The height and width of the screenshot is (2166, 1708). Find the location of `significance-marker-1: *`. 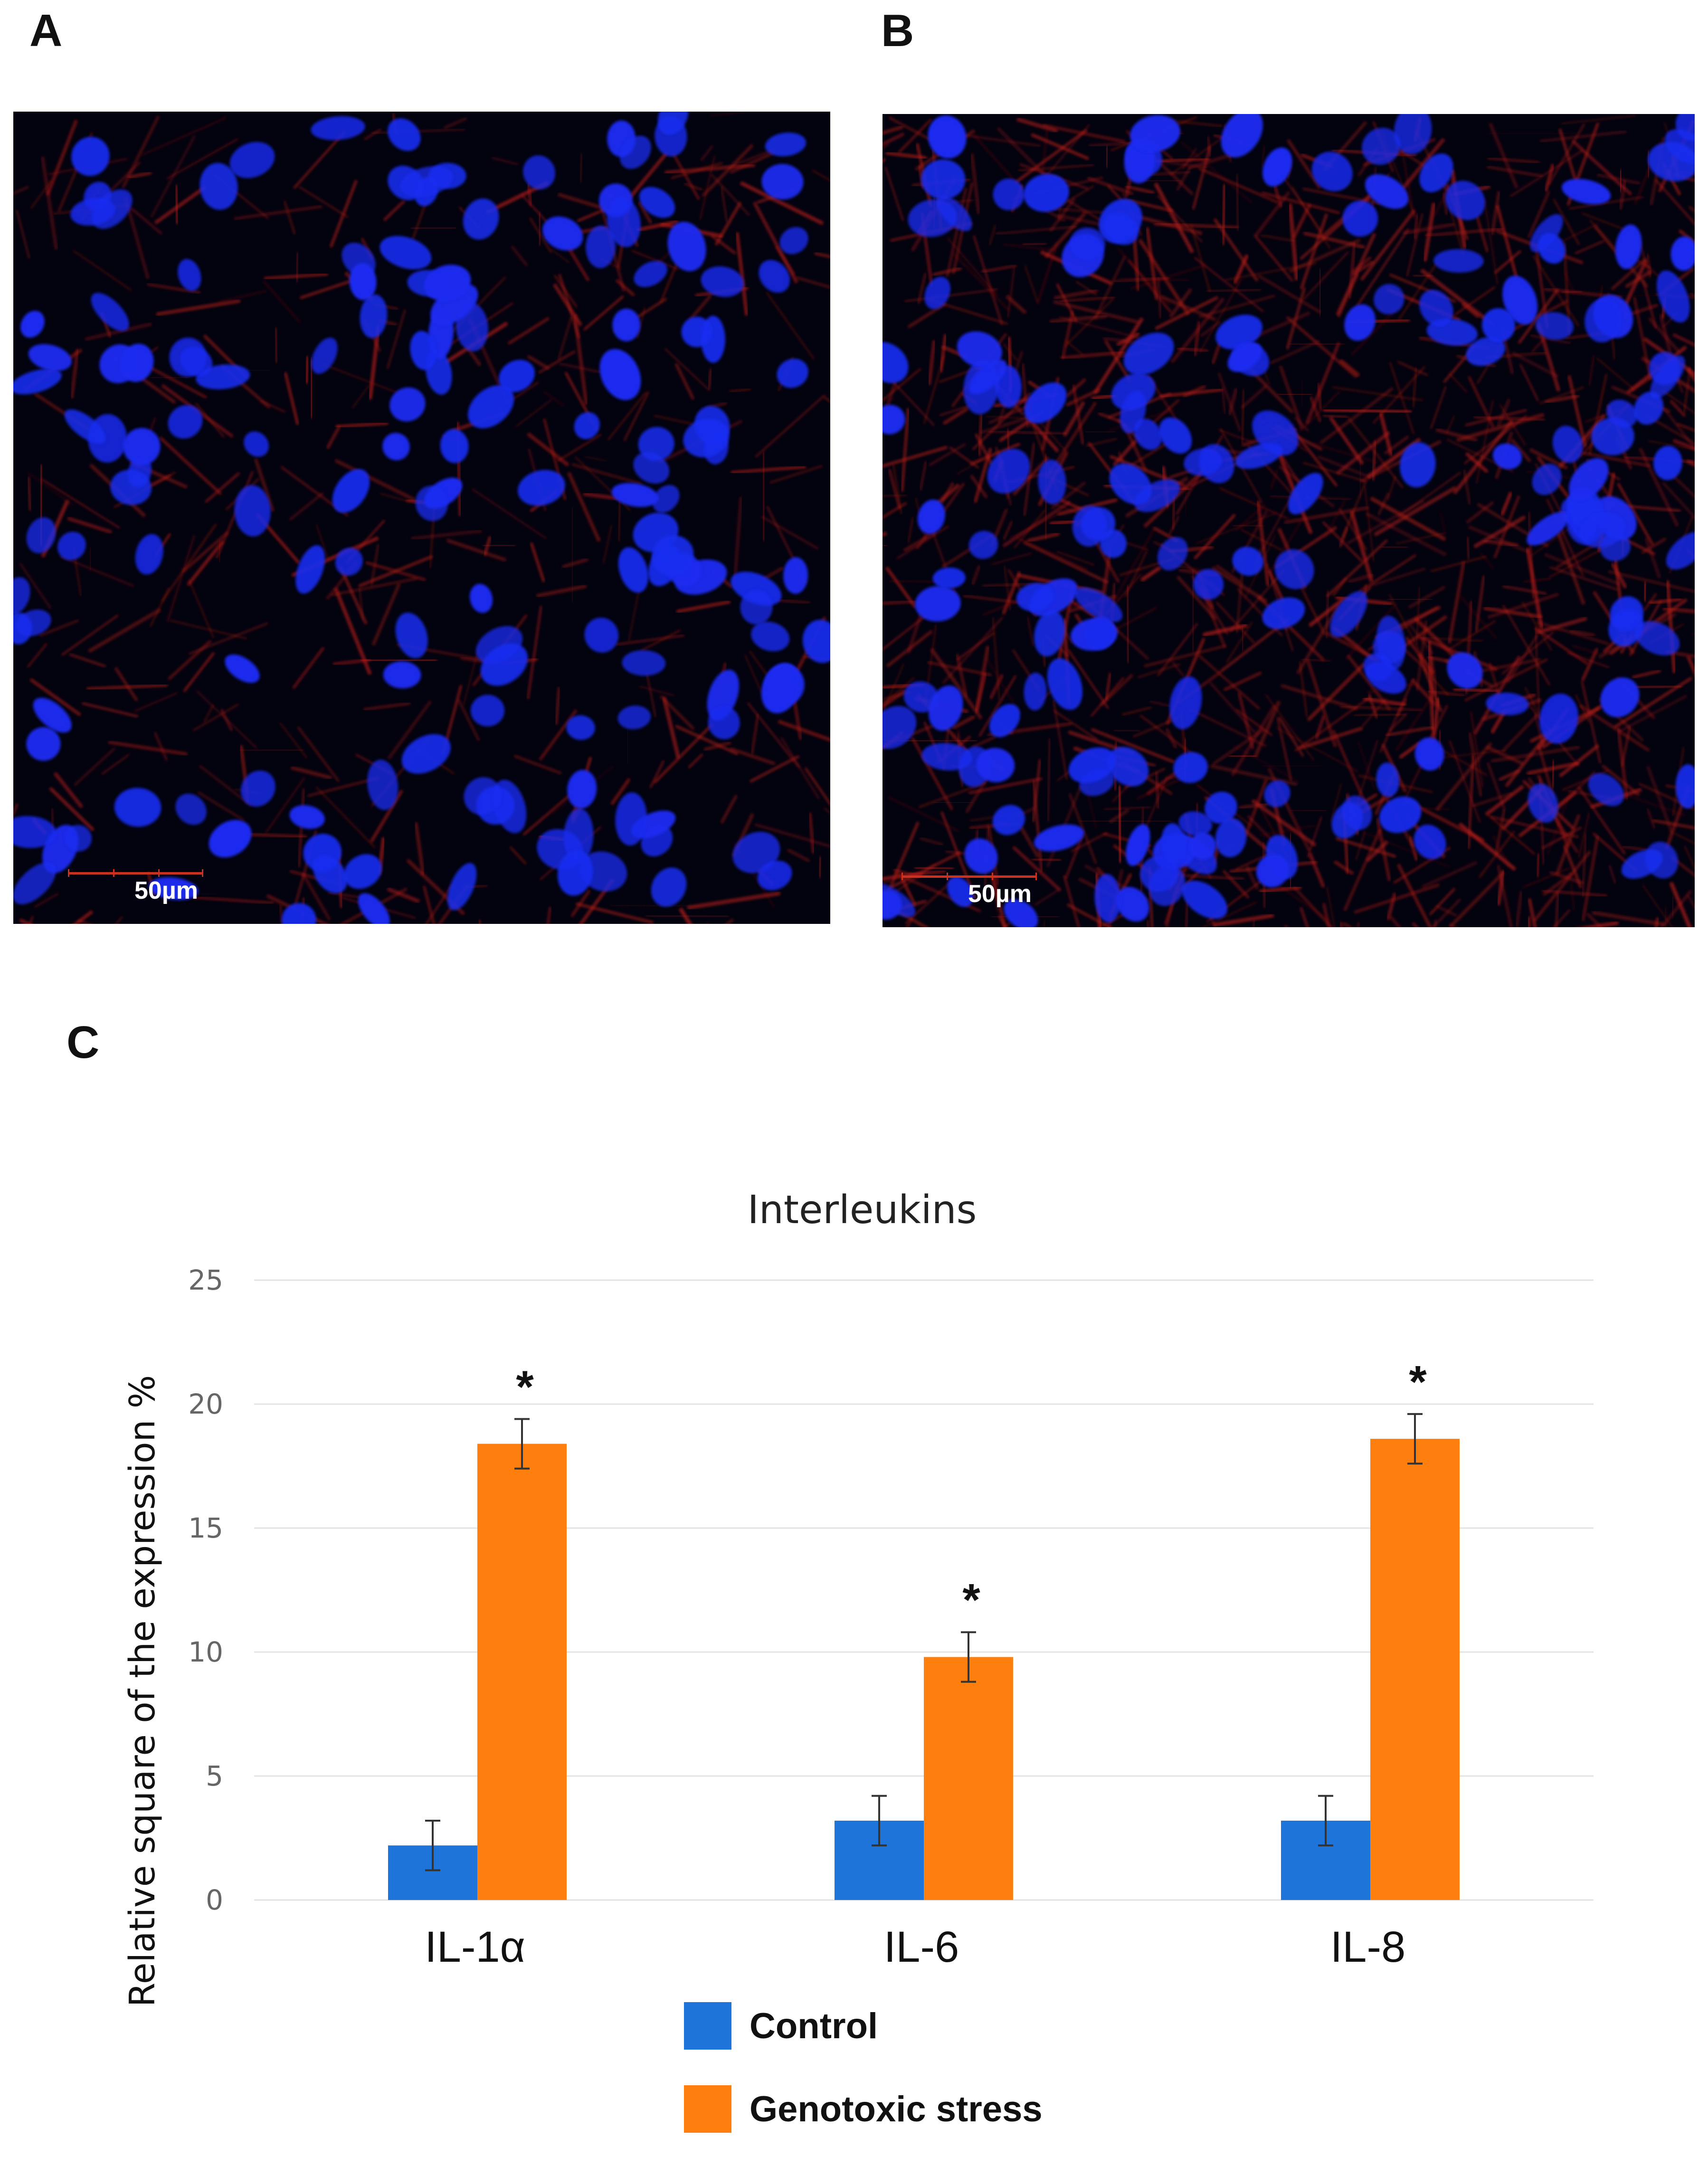

significance-marker-1: * is located at coordinates (525, 1386).